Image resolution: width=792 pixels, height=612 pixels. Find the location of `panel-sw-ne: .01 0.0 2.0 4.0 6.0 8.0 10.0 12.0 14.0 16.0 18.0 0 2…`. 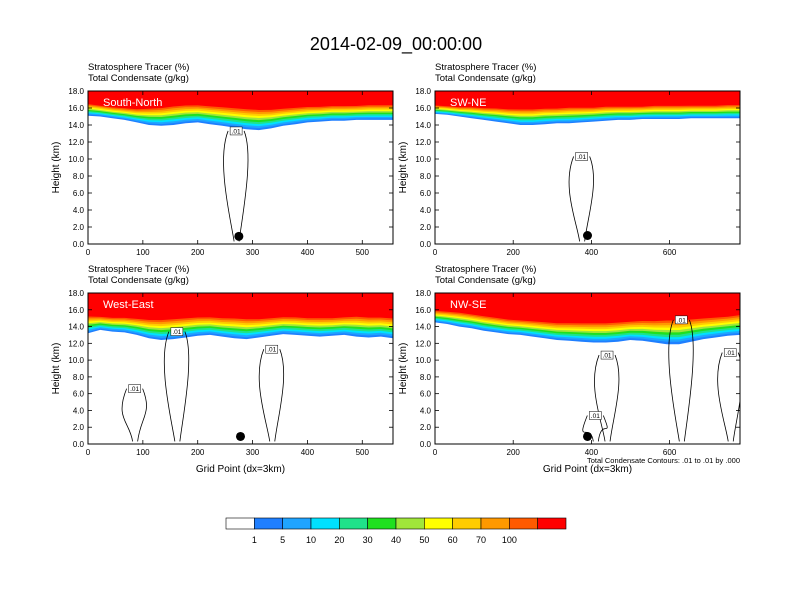

panel-sw-ne: .01 0.0 2.0 4.0 6.0 8.0 10.0 12.0 14.0 16.0 18.0 0 2… is located at coordinates (569, 159).